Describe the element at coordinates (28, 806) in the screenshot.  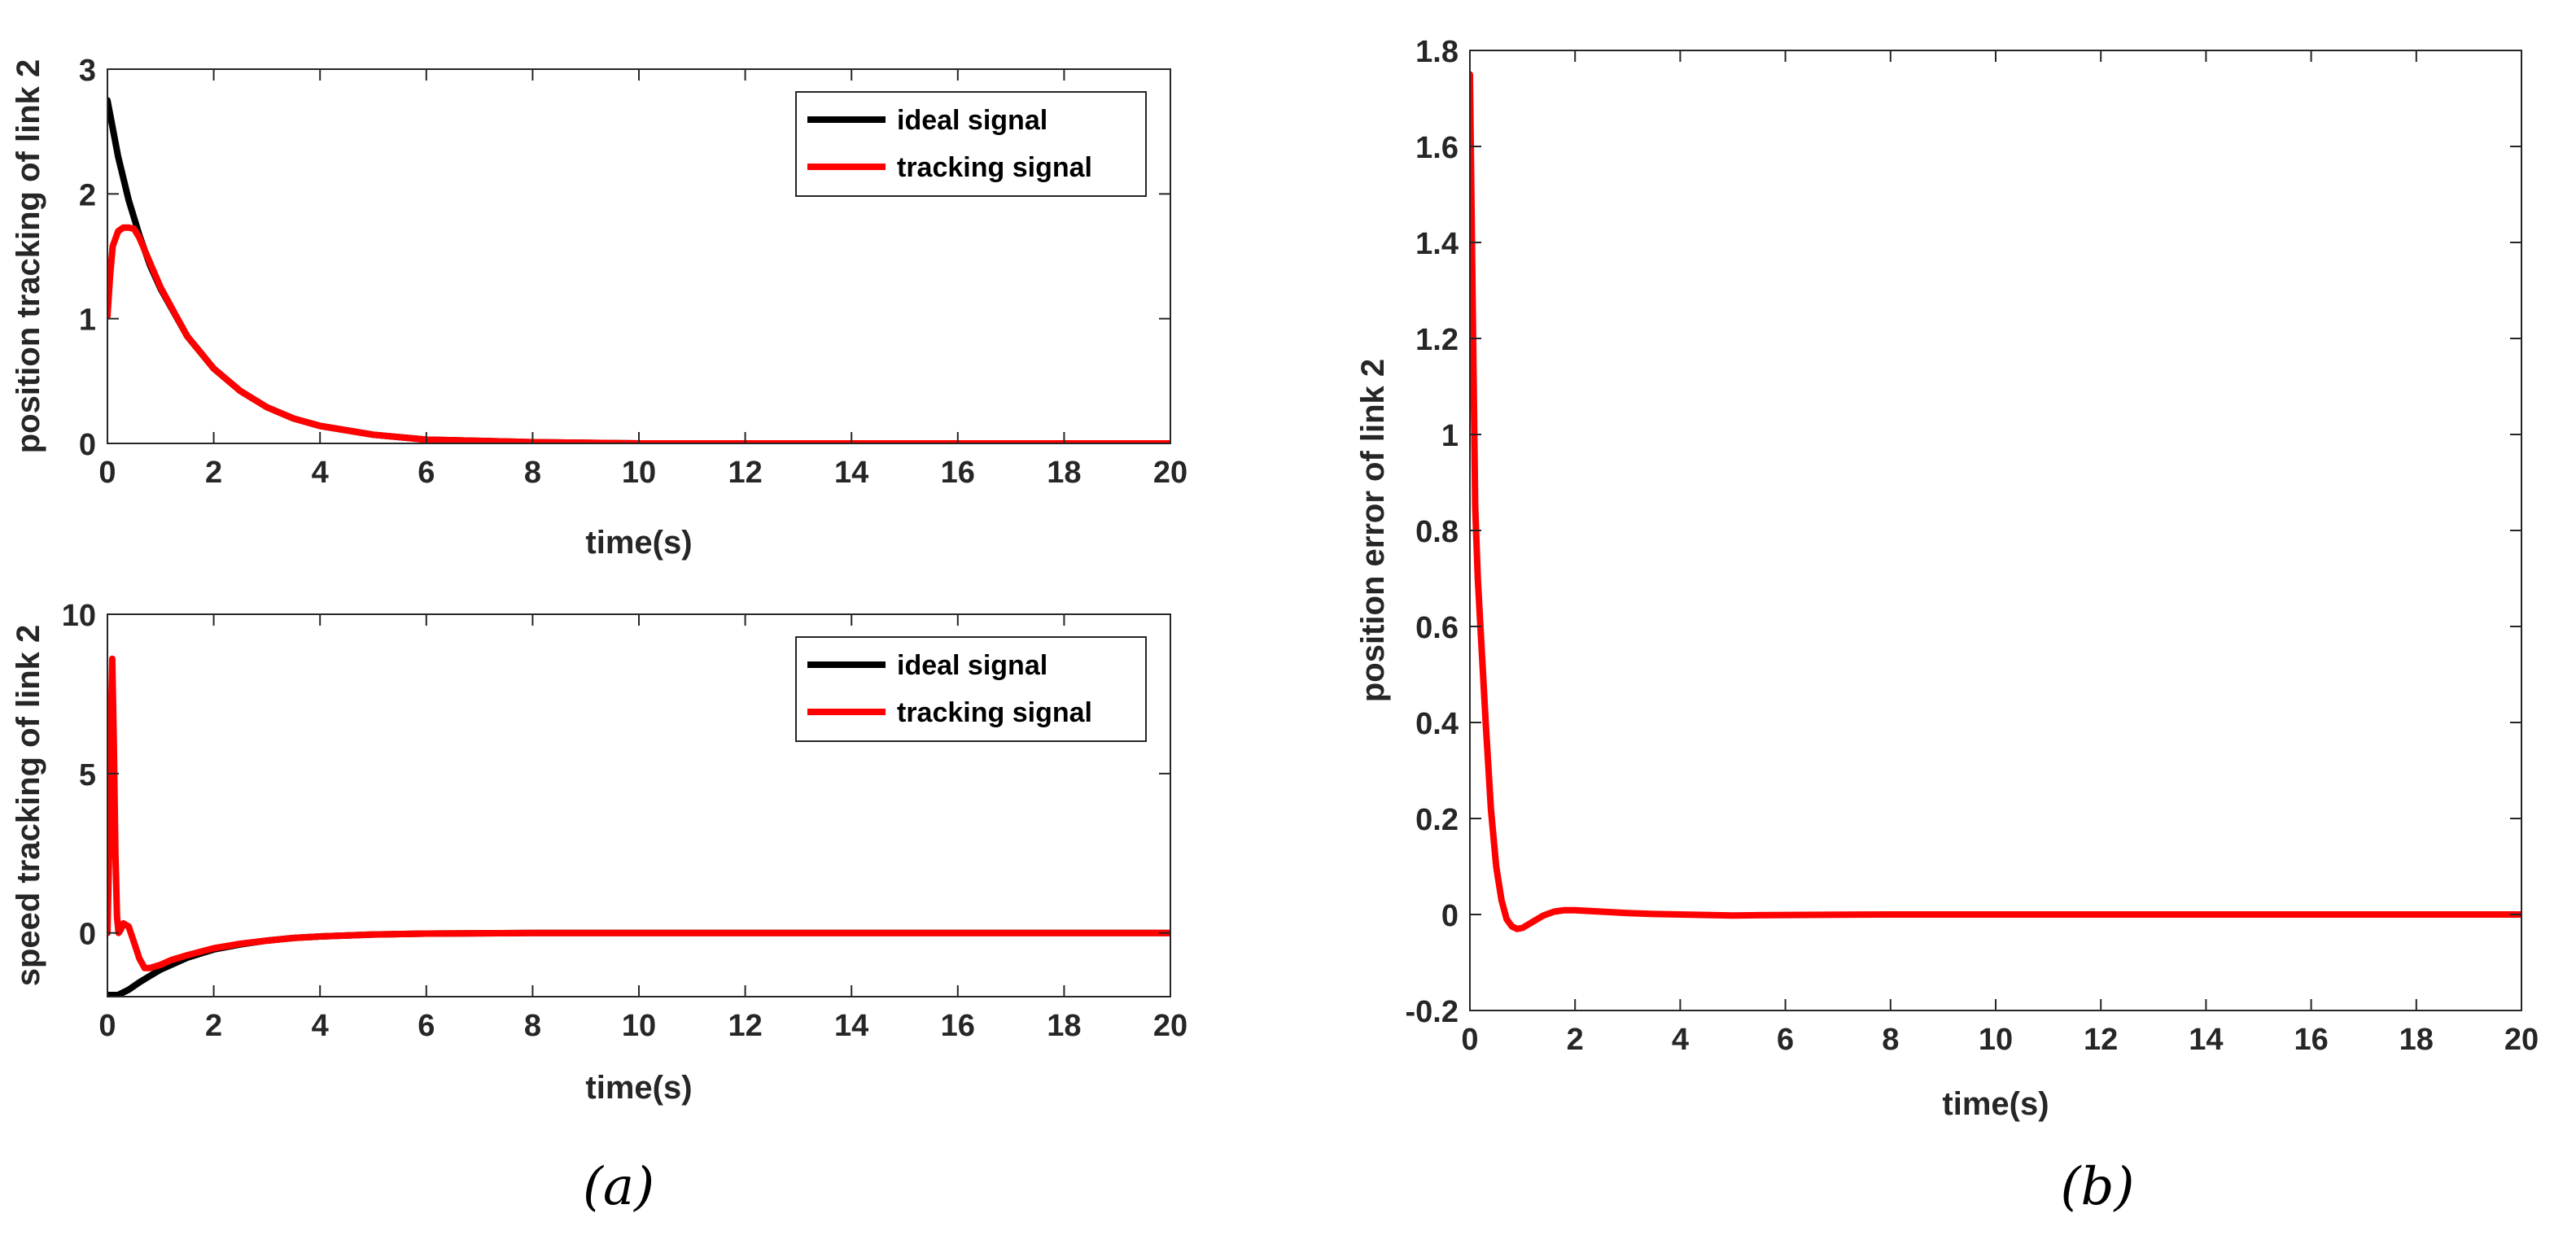
I see `y-axis-label-bottom: speed tracking of link 2` at that location.